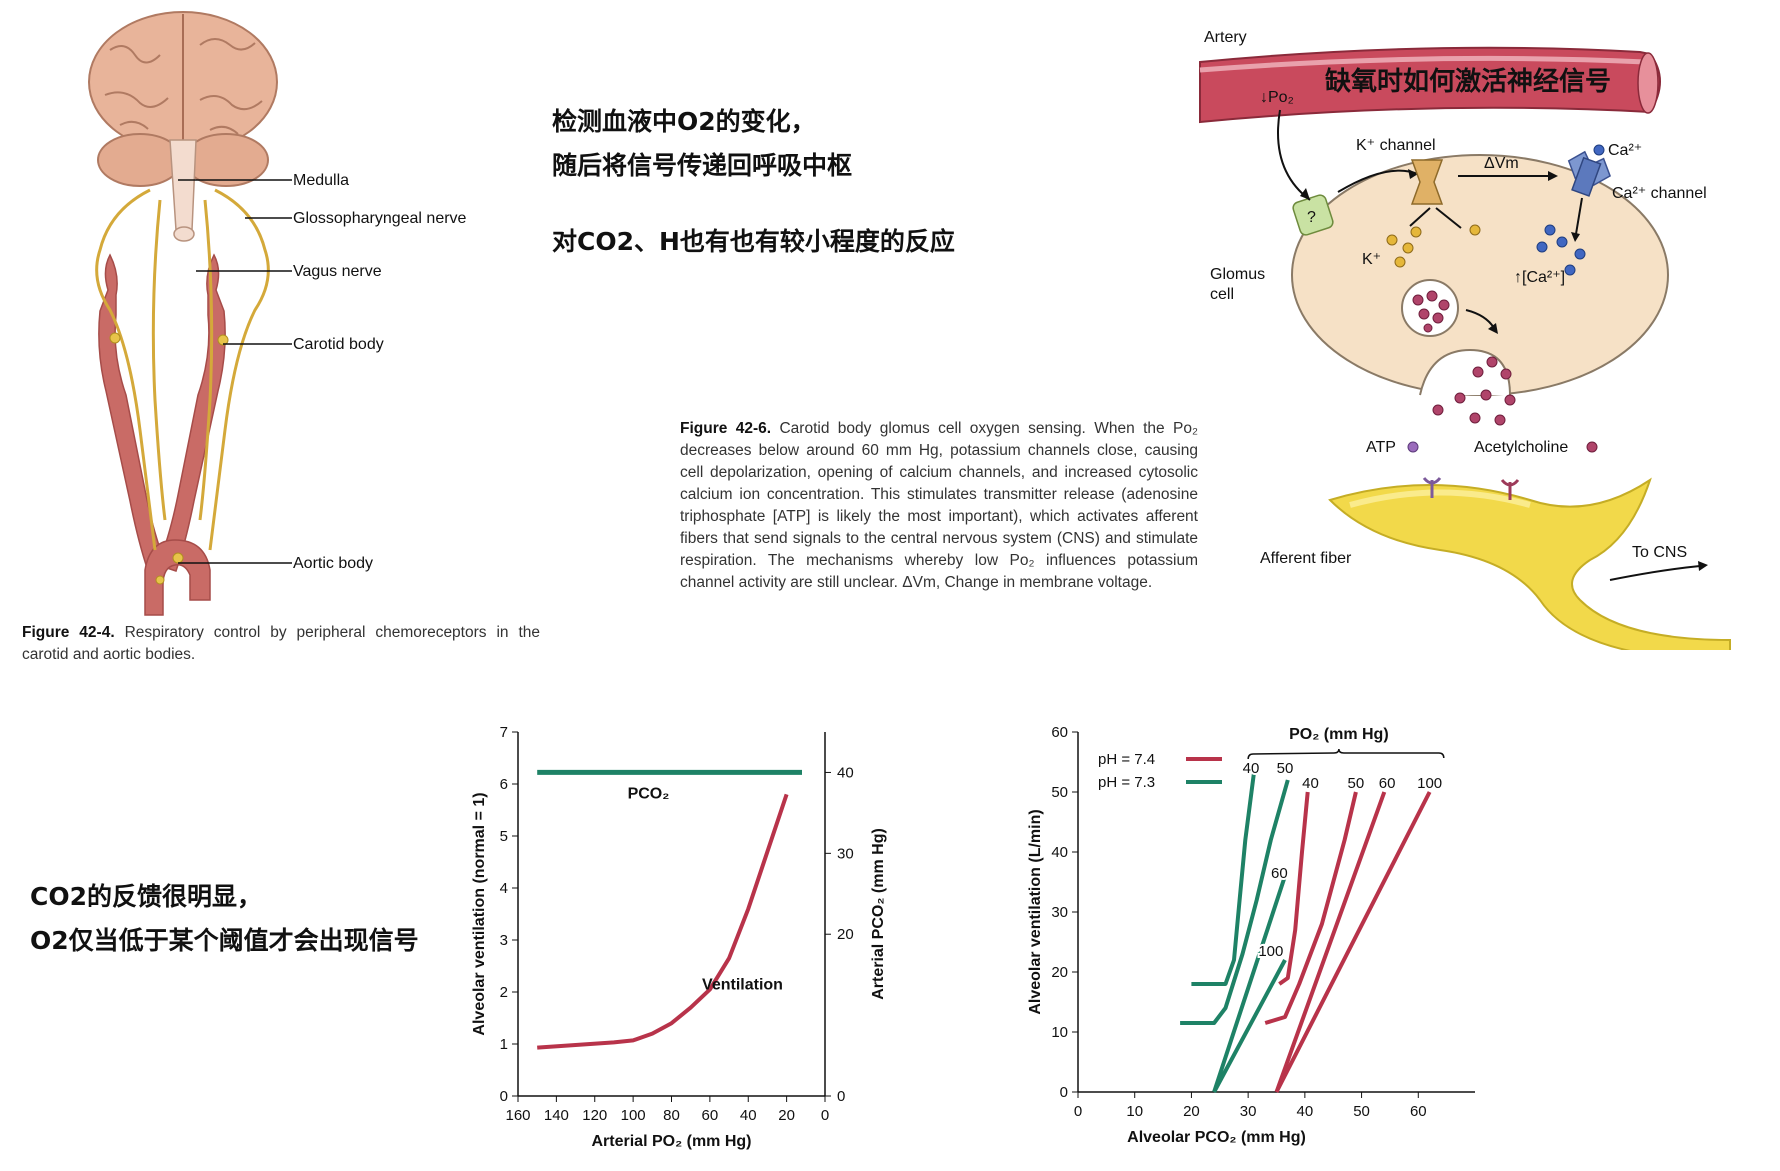 Image resolution: width=1780 pixels, height=1171 pixels. What do you see at coordinates (1510, 489) in the screenshot?
I see `receptor-icon-ach` at bounding box center [1510, 489].